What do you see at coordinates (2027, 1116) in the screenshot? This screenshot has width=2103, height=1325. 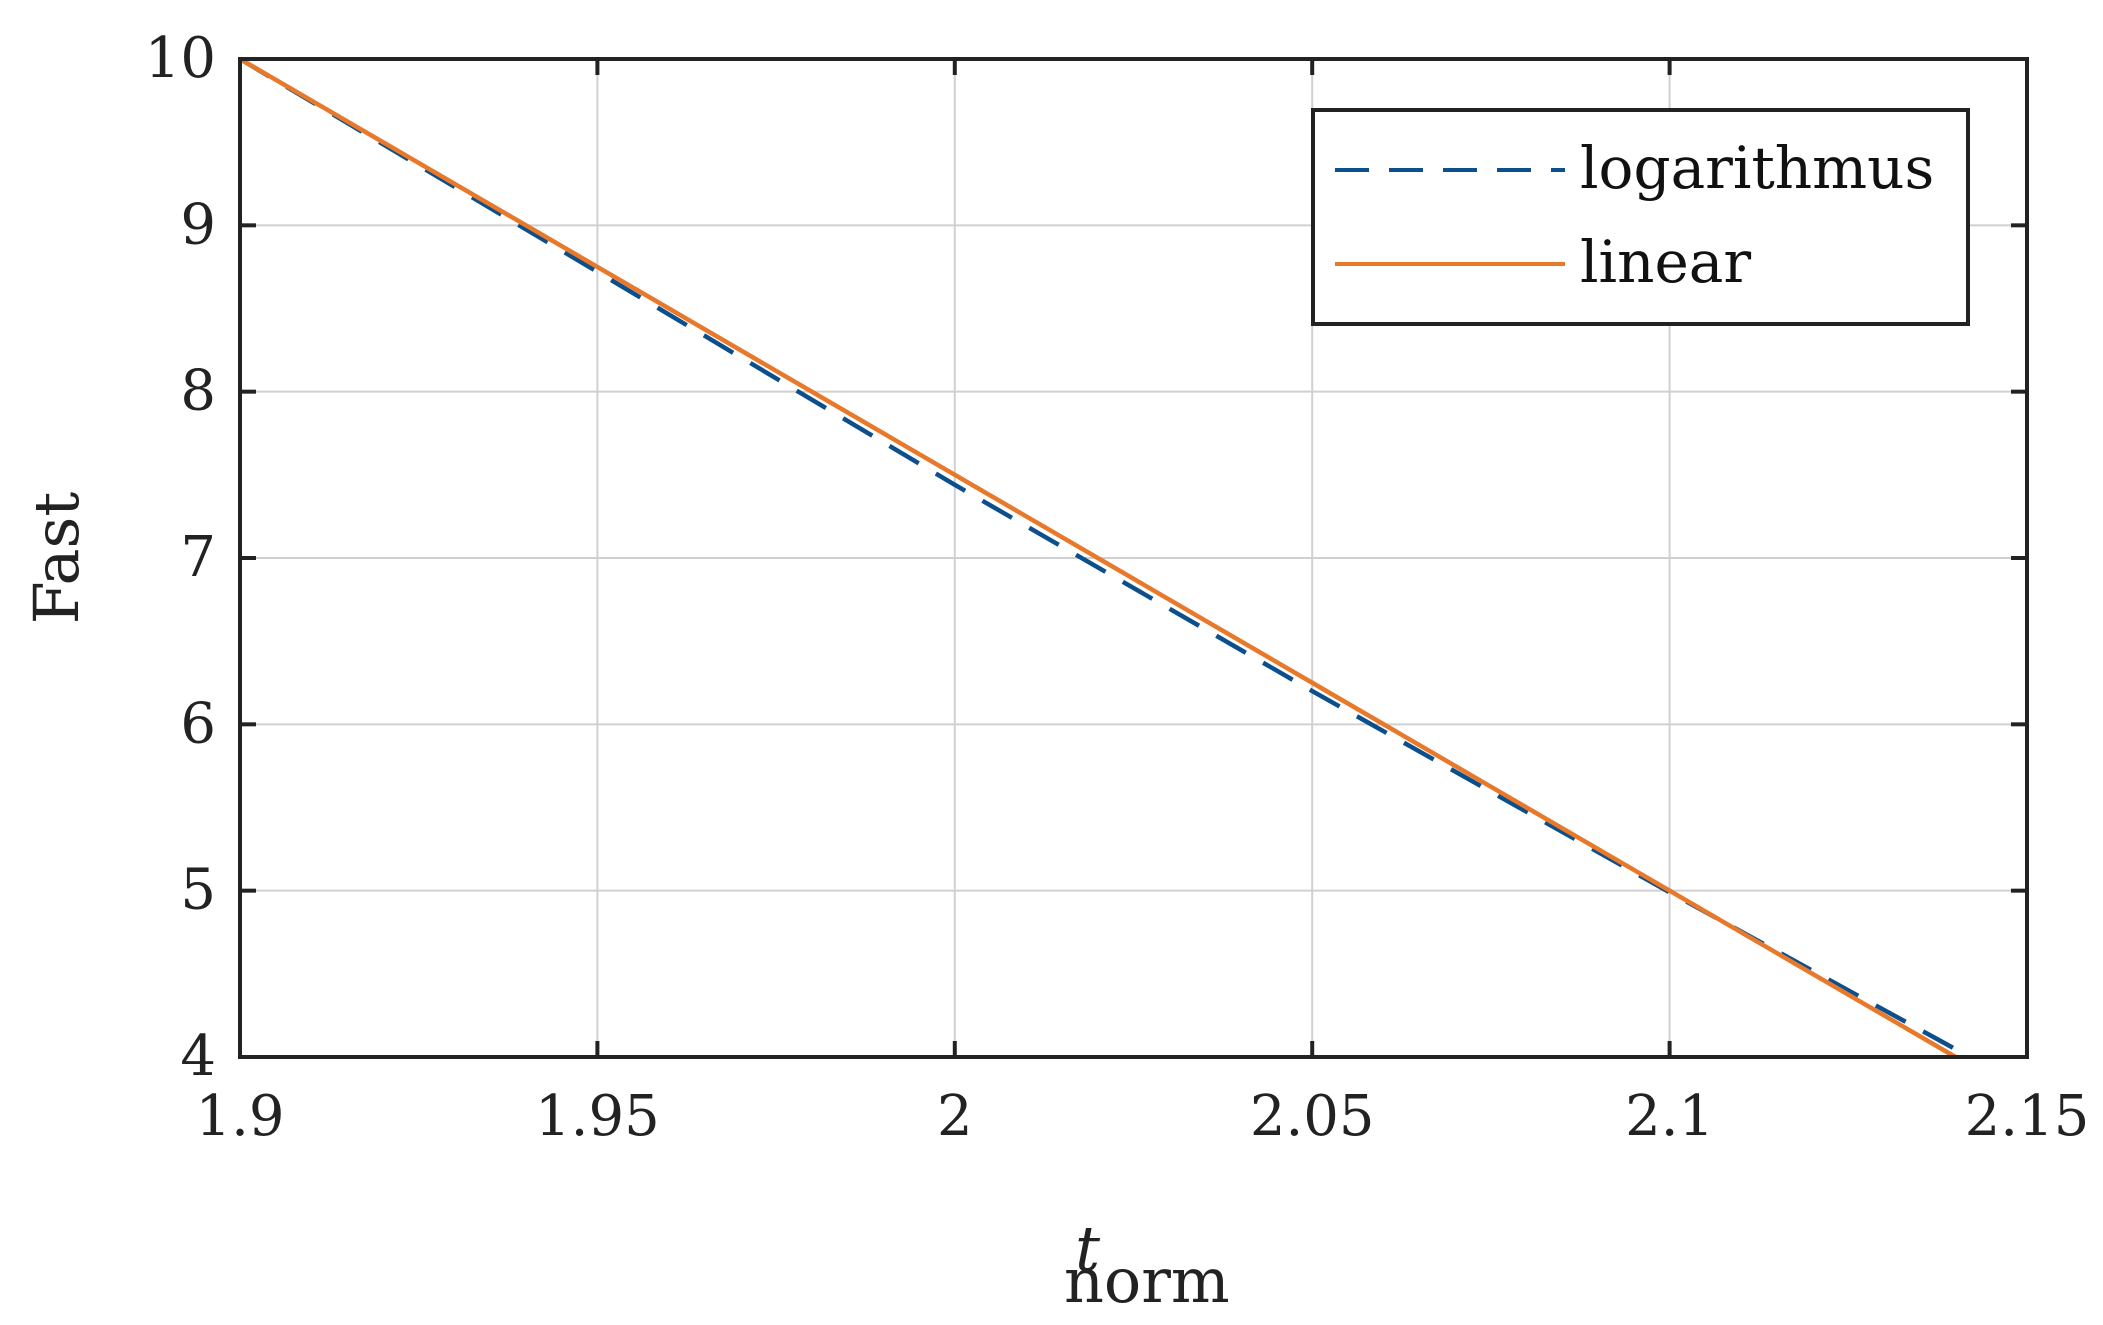 I see `x-tick-label: 2.15` at bounding box center [2027, 1116].